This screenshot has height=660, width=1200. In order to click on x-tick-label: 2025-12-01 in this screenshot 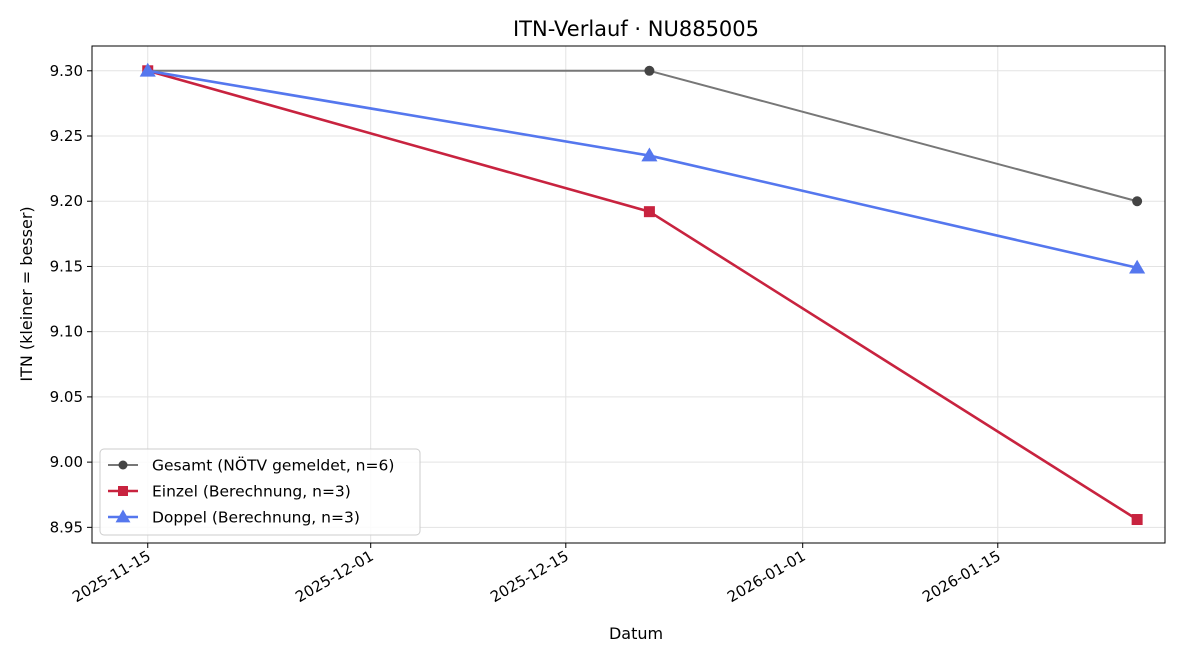, I will do `click(334, 576)`.